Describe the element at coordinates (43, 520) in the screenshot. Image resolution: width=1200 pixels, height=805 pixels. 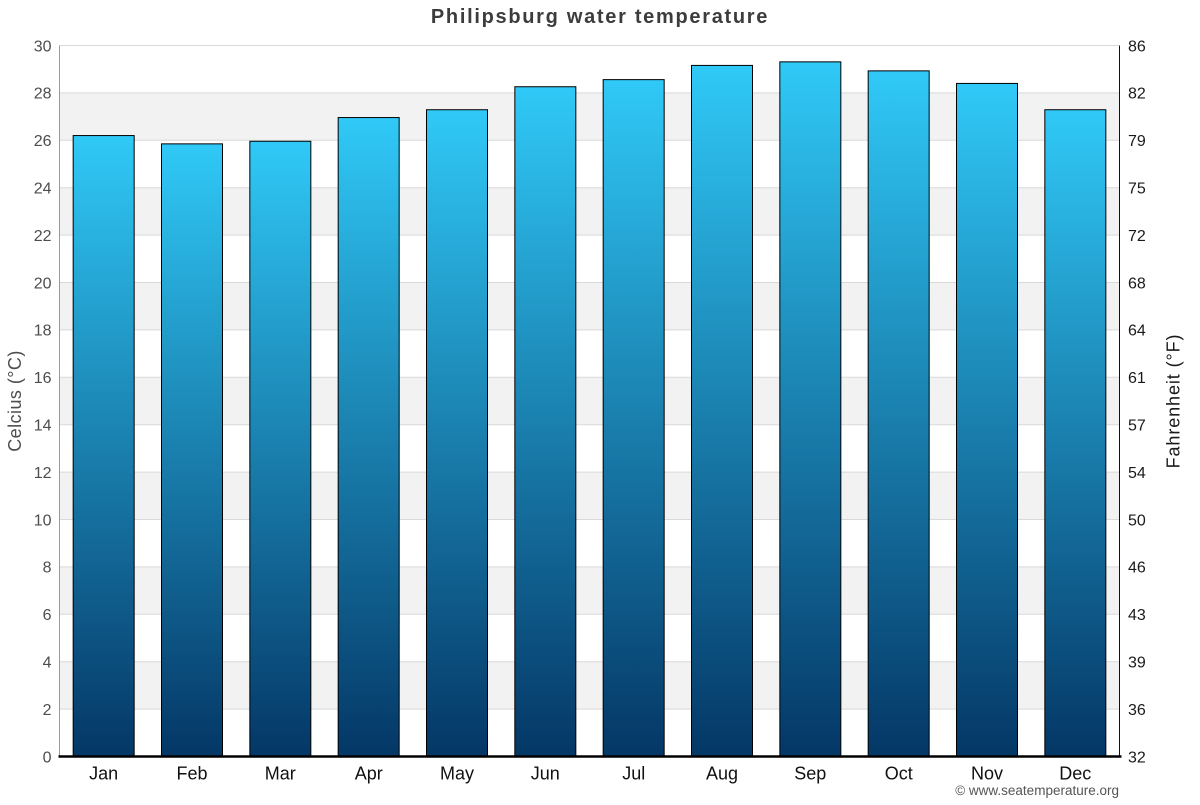
I see `svg-text: 10` at that location.